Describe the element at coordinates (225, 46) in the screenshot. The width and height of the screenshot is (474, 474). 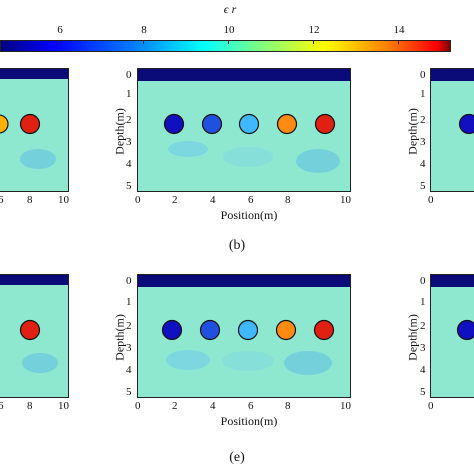
I see `colorbar` at that location.